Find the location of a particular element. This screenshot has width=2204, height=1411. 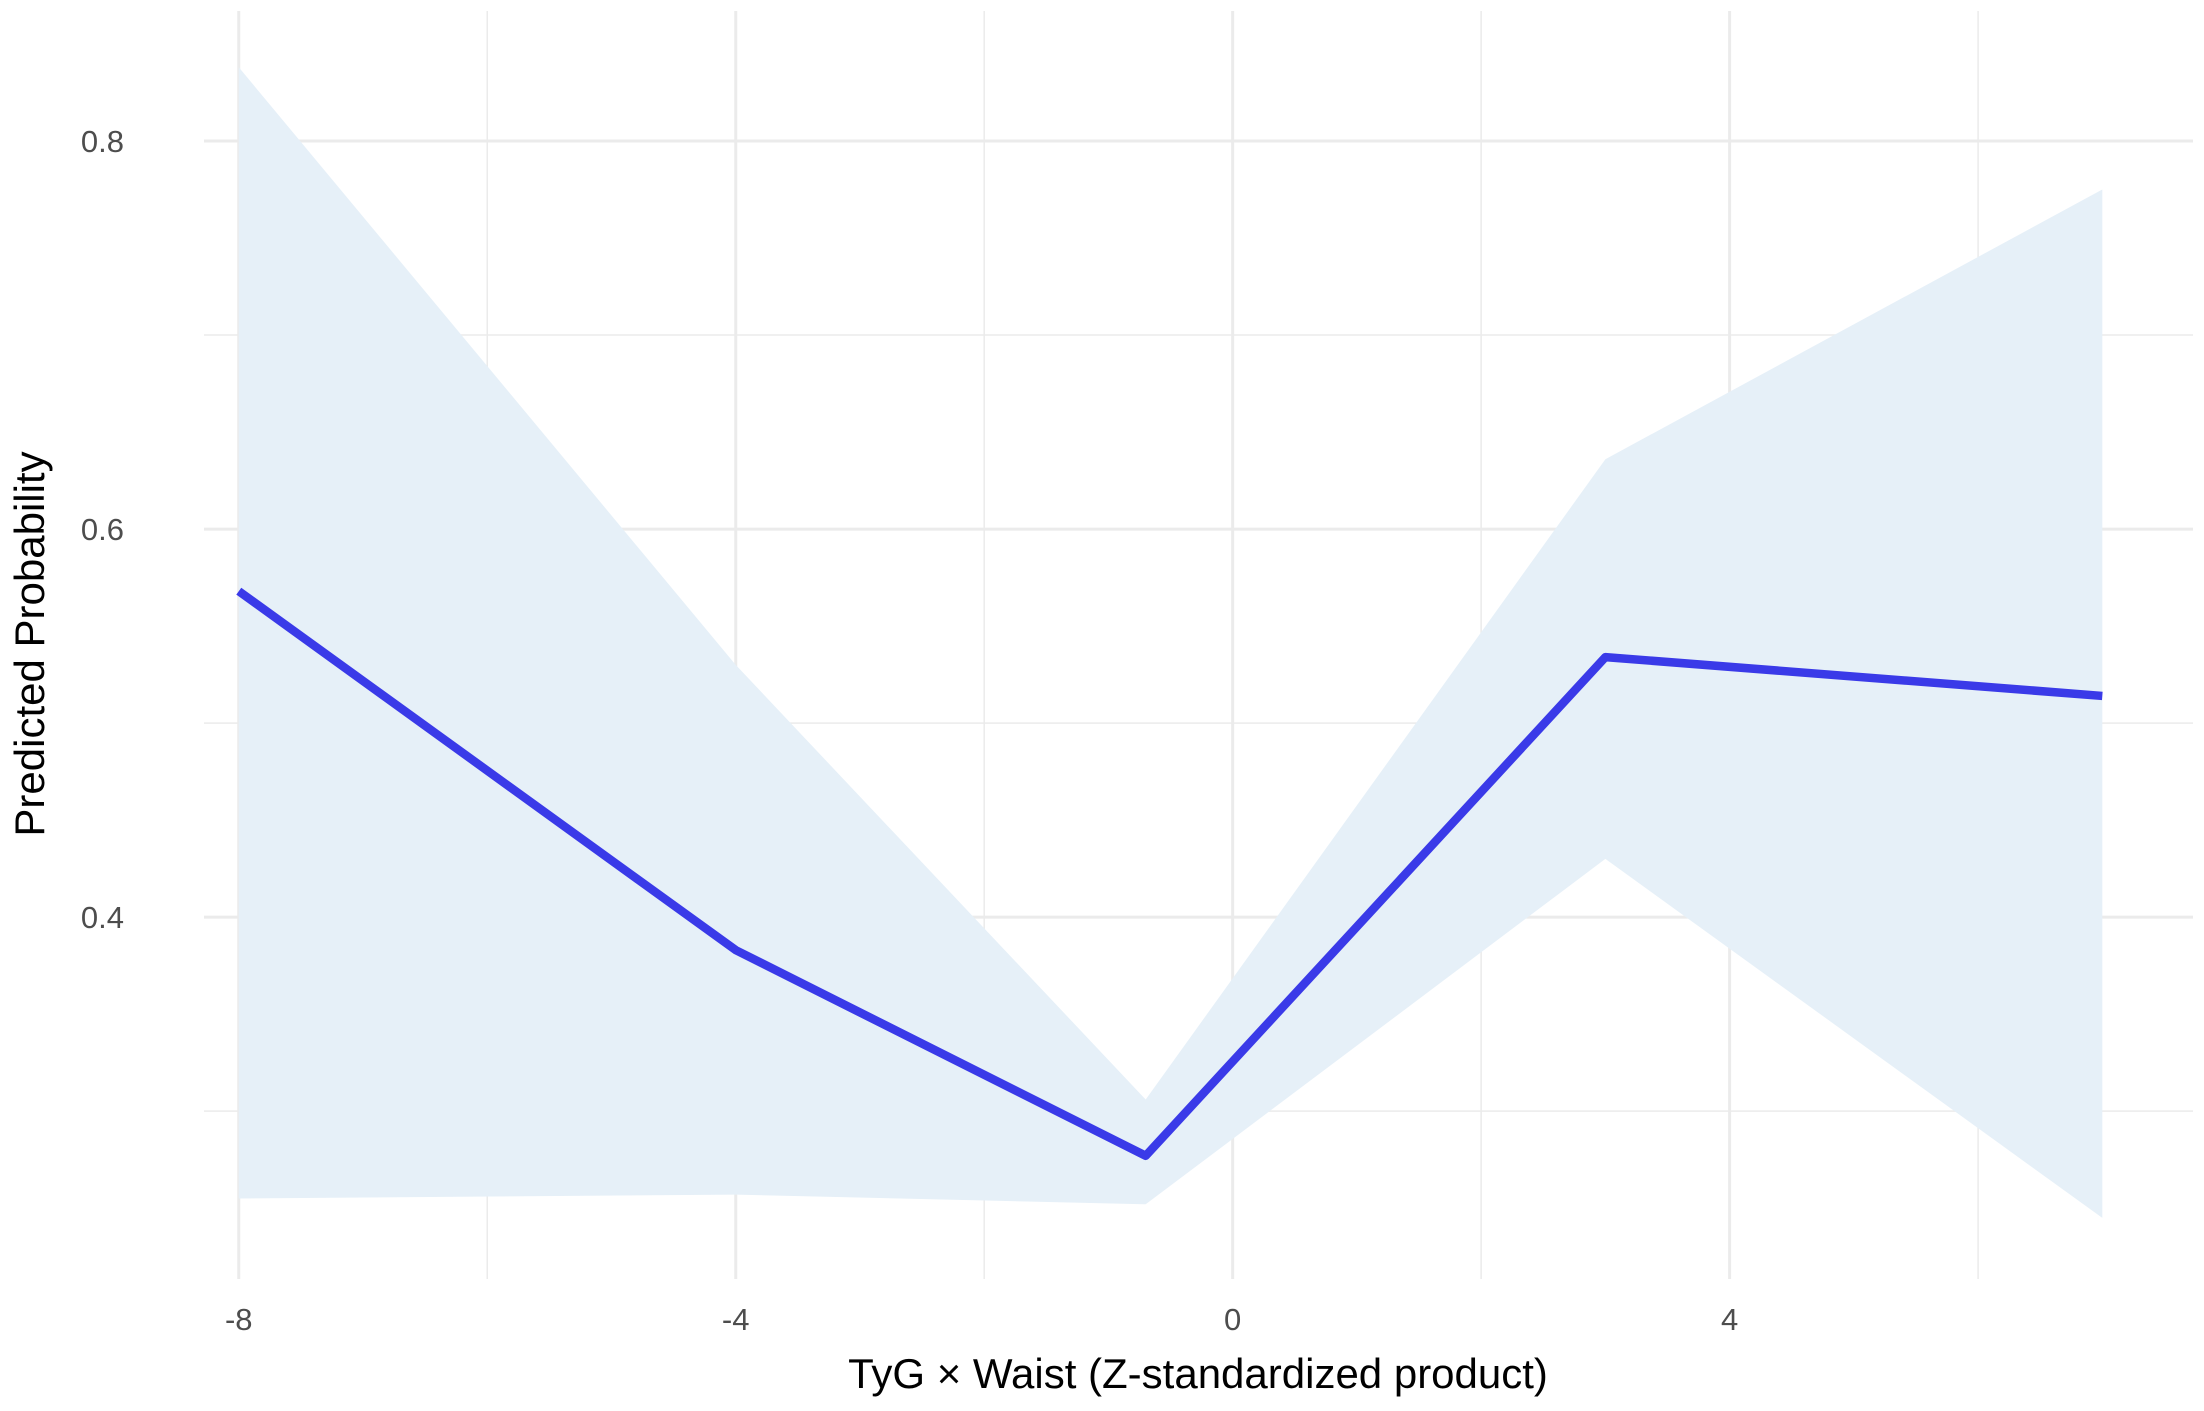

x-tick-label: -8 is located at coordinates (239, 1319).